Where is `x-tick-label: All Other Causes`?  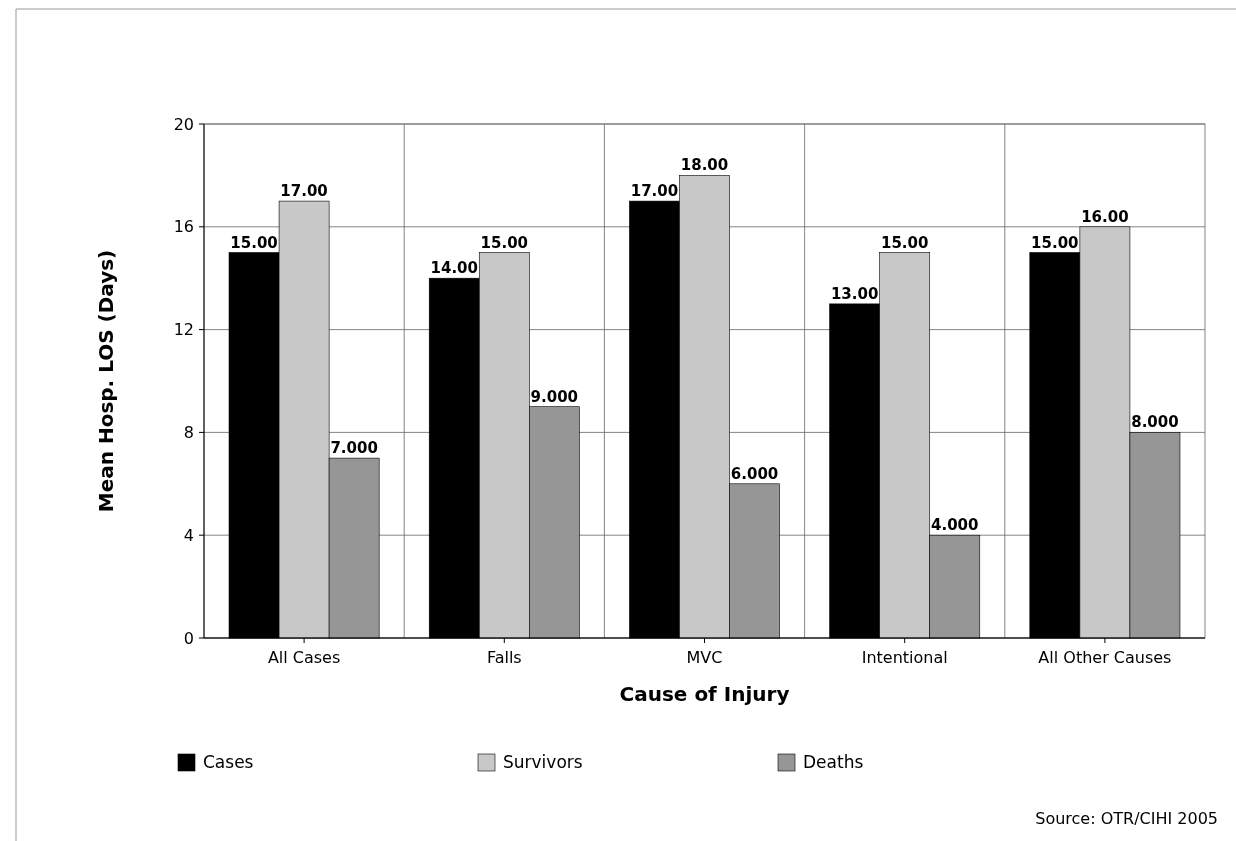
x-tick-label: All Other Causes is located at coordinates (1105, 657).